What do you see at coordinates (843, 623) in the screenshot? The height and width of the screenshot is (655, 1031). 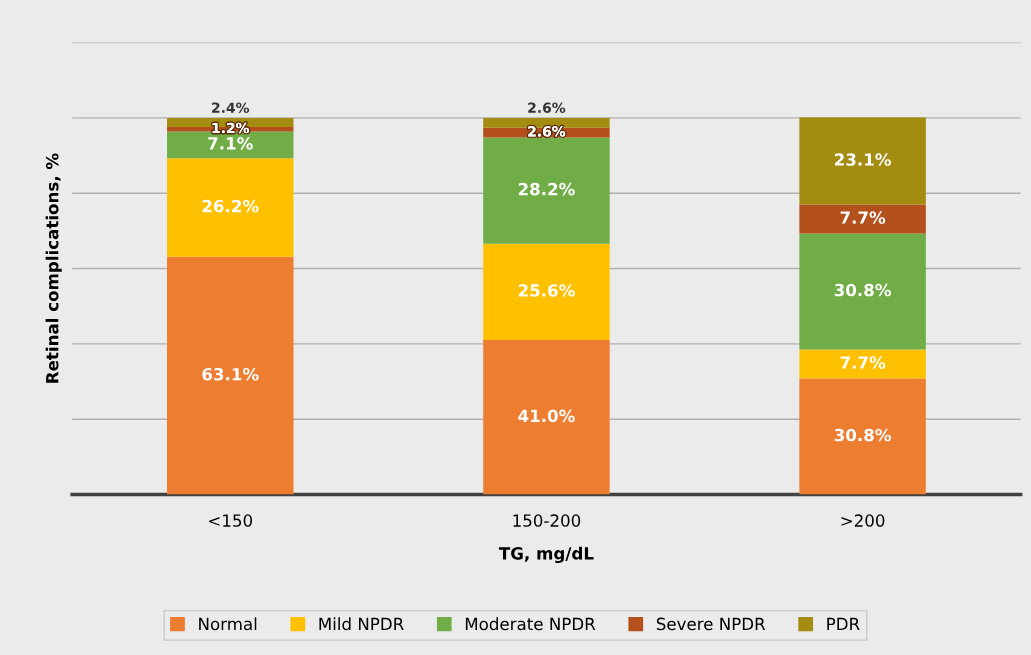 I see `legend-label: PDR` at bounding box center [843, 623].